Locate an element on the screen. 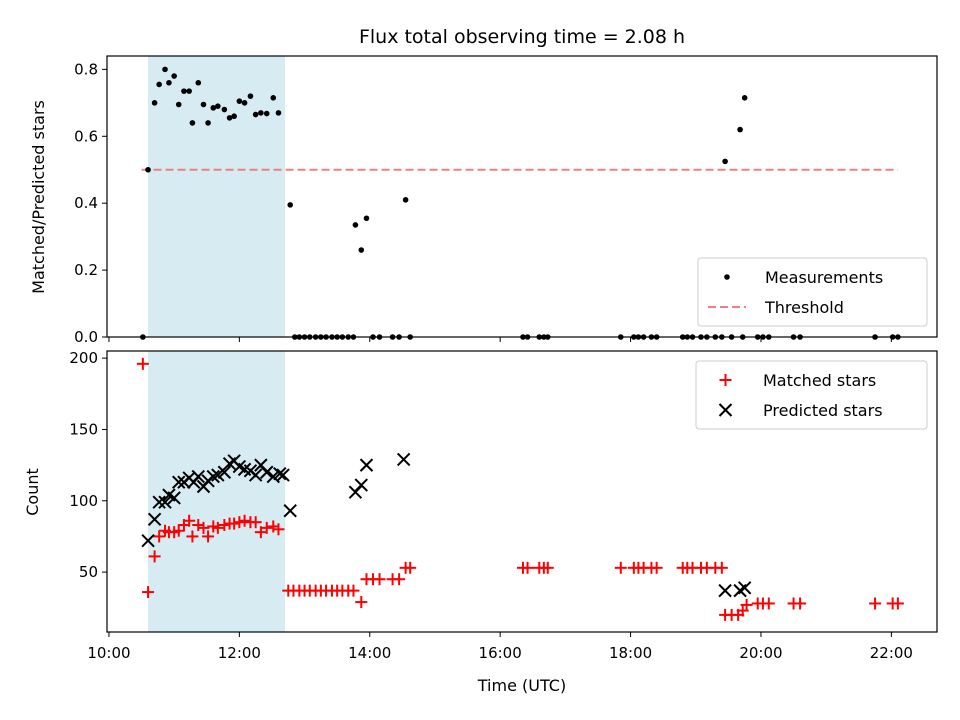  legend-top: Measurements Threshold is located at coordinates (812, 292).